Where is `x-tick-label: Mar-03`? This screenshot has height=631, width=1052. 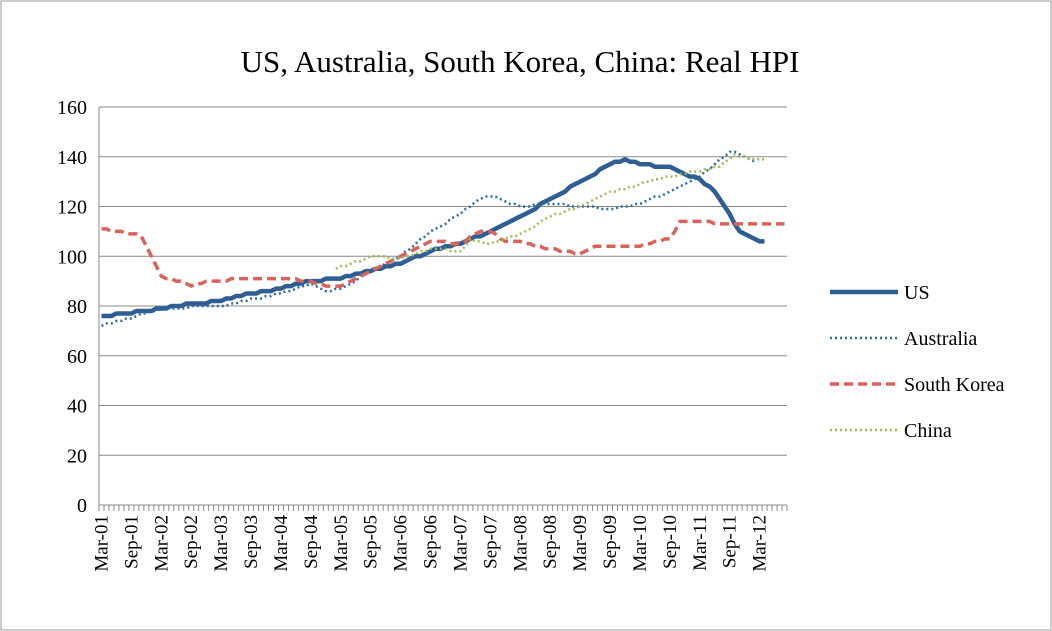 x-tick-label: Mar-03 is located at coordinates (221, 543).